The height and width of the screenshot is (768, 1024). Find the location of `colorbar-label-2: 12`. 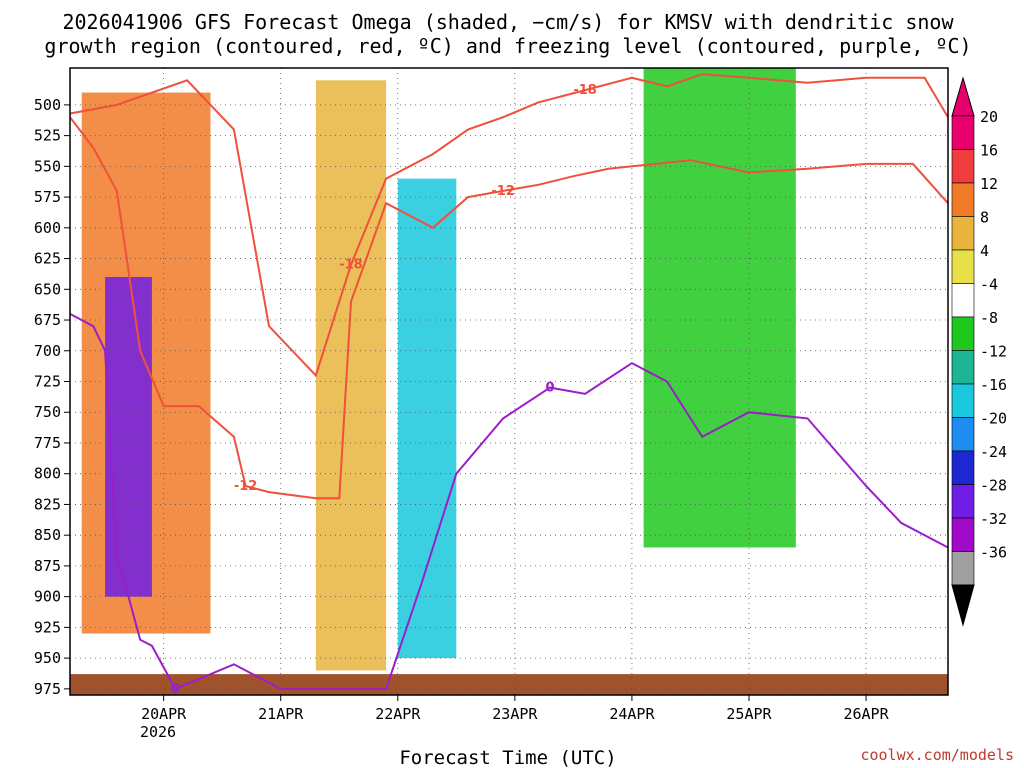

colorbar-label-2: 12 is located at coordinates (989, 184).